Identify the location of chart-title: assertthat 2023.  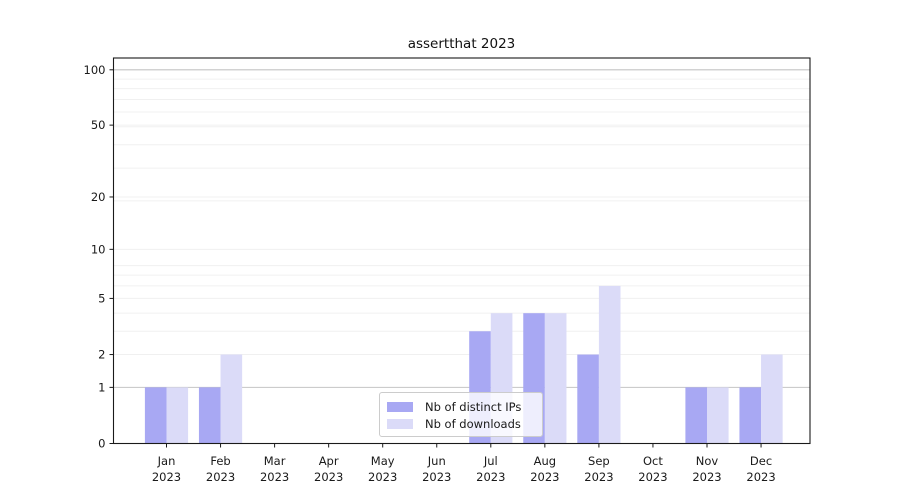
(461, 44).